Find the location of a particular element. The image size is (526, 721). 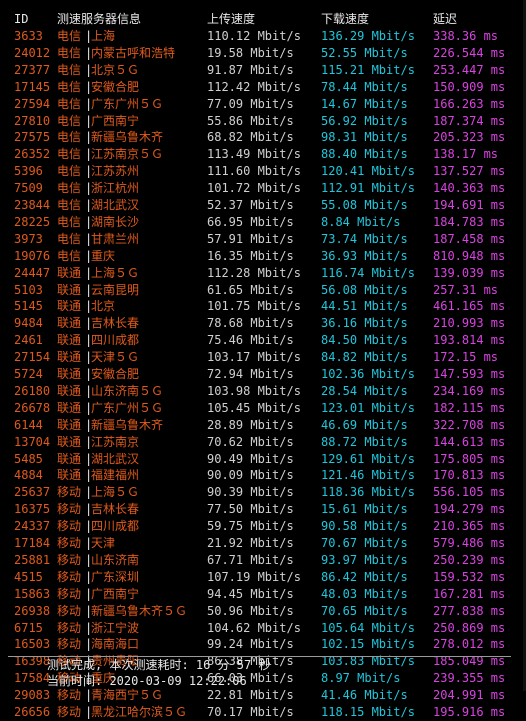

location: 安徽合肥 is located at coordinates (115, 374).